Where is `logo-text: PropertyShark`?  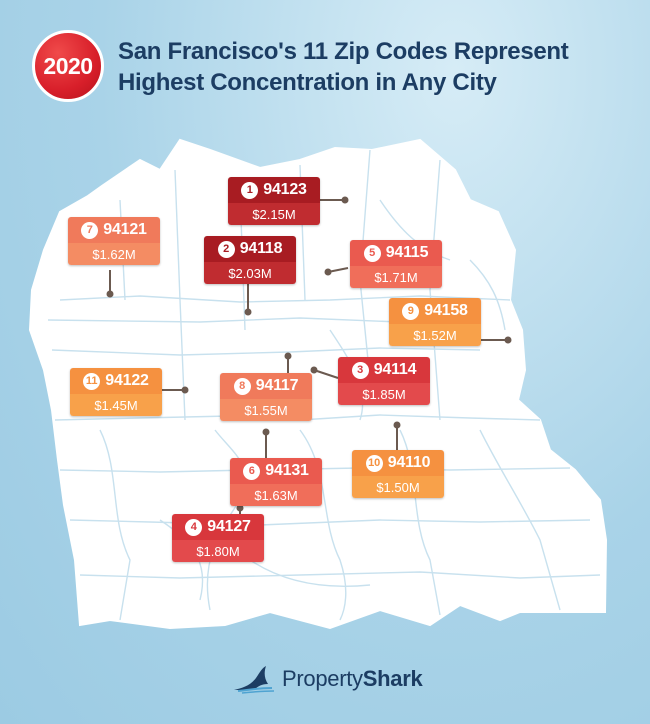 logo-text: PropertyShark is located at coordinates (352, 679).